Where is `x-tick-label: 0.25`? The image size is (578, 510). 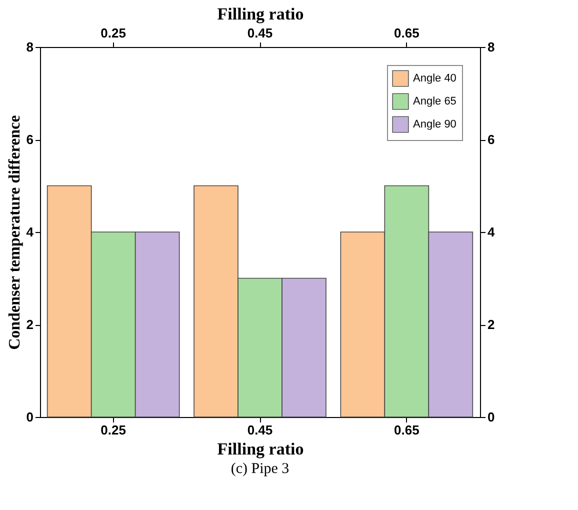
x-tick-label: 0.25 is located at coordinates (113, 430).